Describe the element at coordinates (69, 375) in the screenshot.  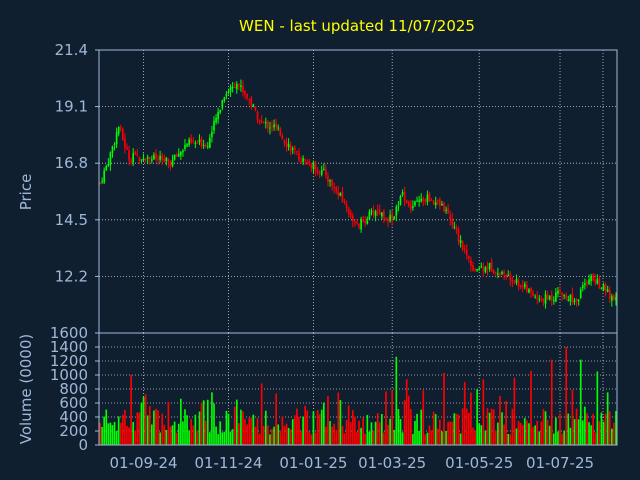
I see `volume-tick-label: 1000` at that location.